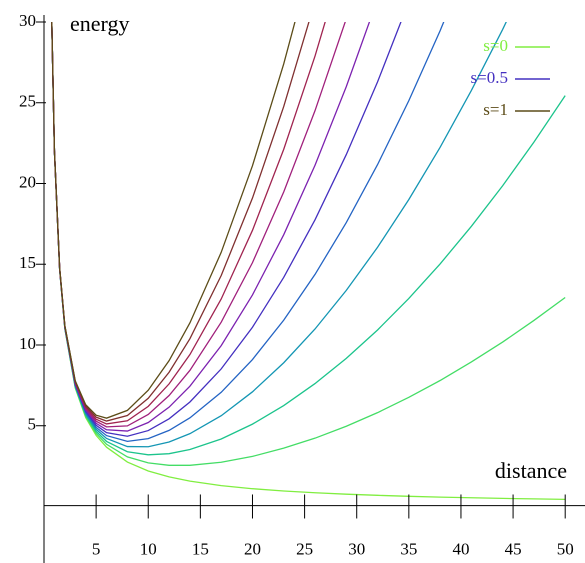 The height and width of the screenshot is (563, 585). What do you see at coordinates (252, 548) in the screenshot?
I see `x-tick-label: 20` at bounding box center [252, 548].